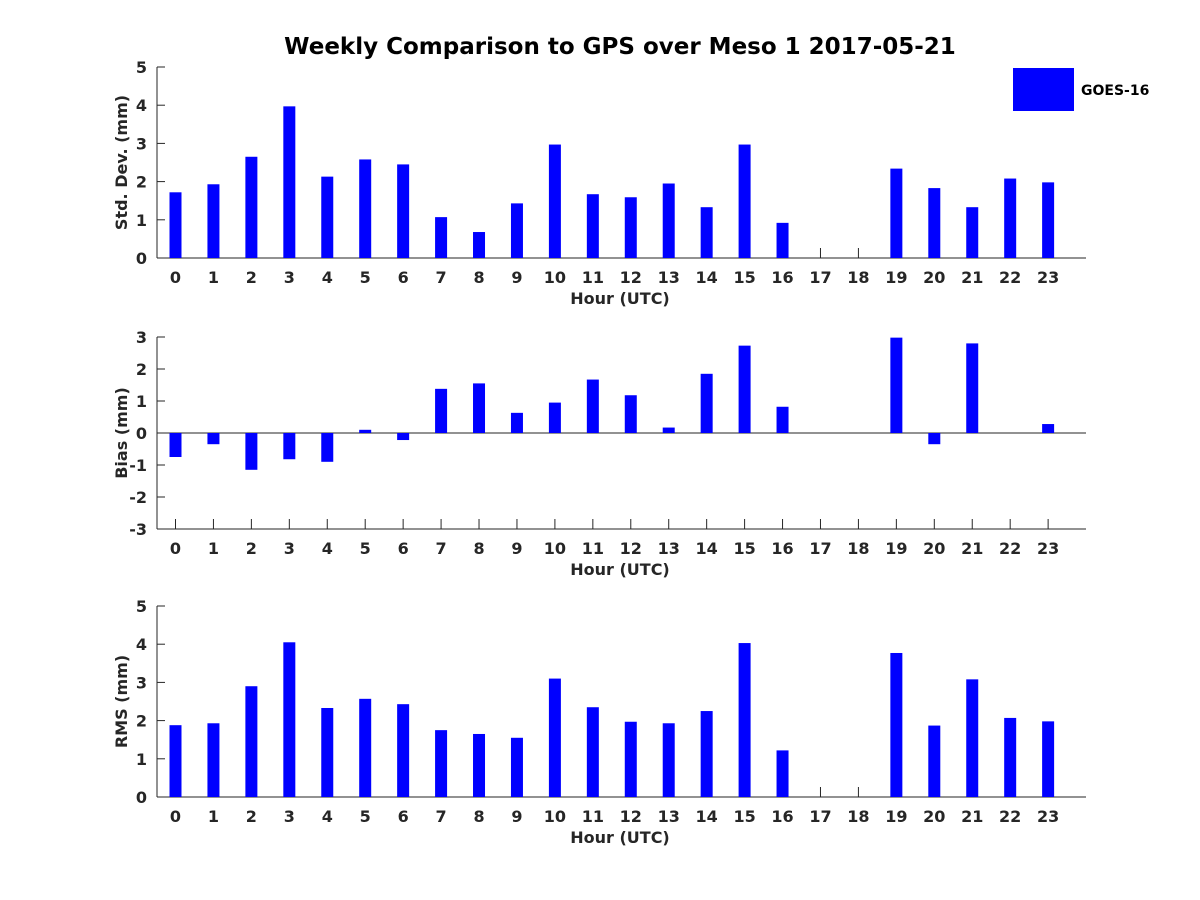  Describe the element at coordinates (782, 277) in the screenshot. I see `x-tick-label: 16` at that location.